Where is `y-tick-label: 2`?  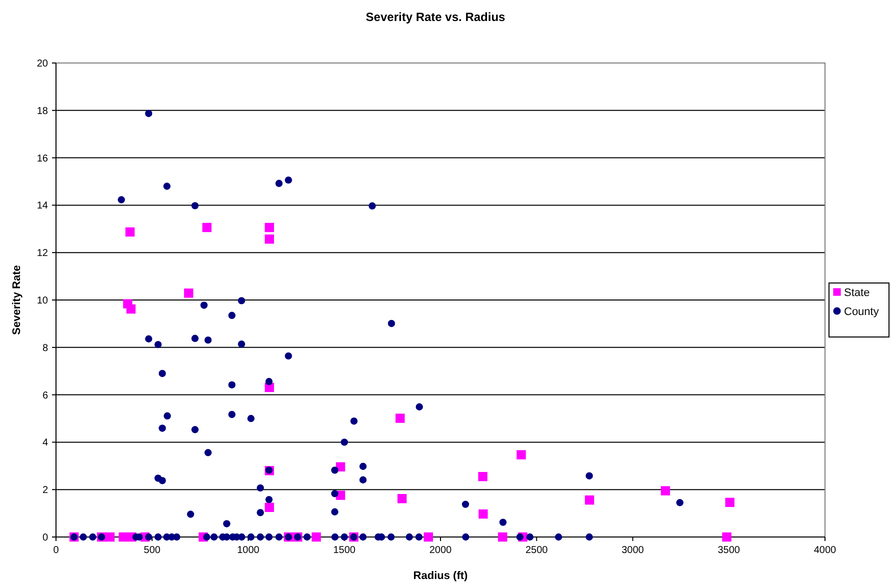
y-tick-label: 2 is located at coordinates (45, 490).